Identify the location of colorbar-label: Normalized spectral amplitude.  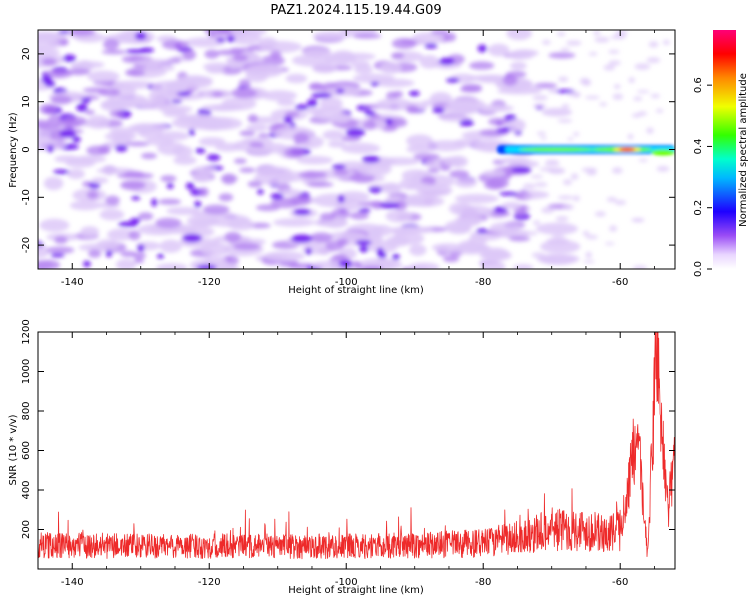
(743, 150).